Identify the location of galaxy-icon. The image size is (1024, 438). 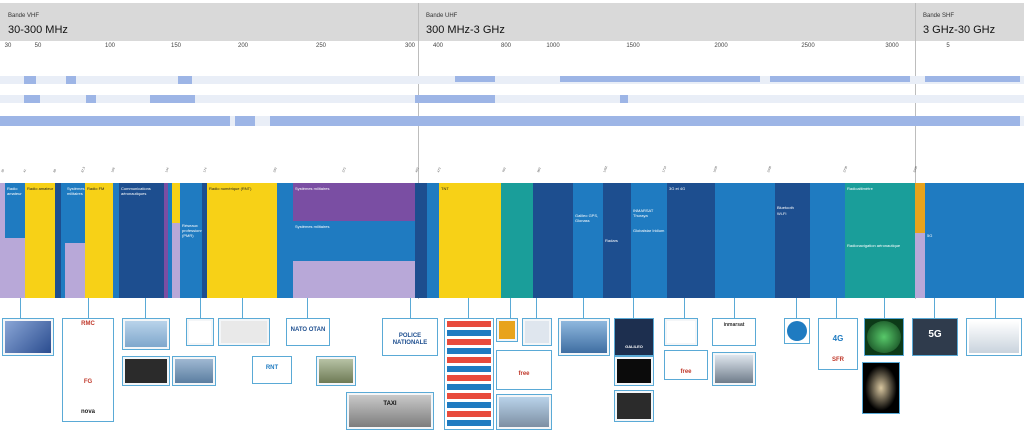
(881, 388).